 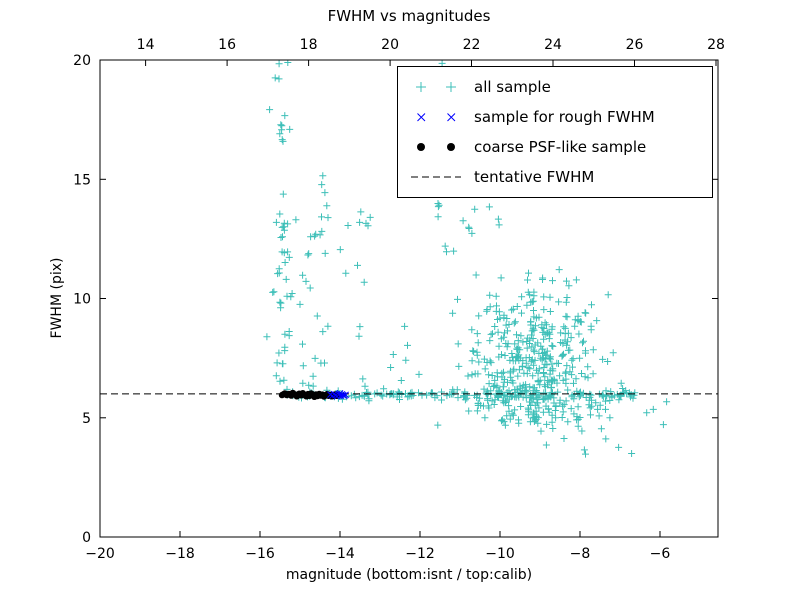 What do you see at coordinates (436, 87) in the screenshot?
I see `plus-marker-icon` at bounding box center [436, 87].